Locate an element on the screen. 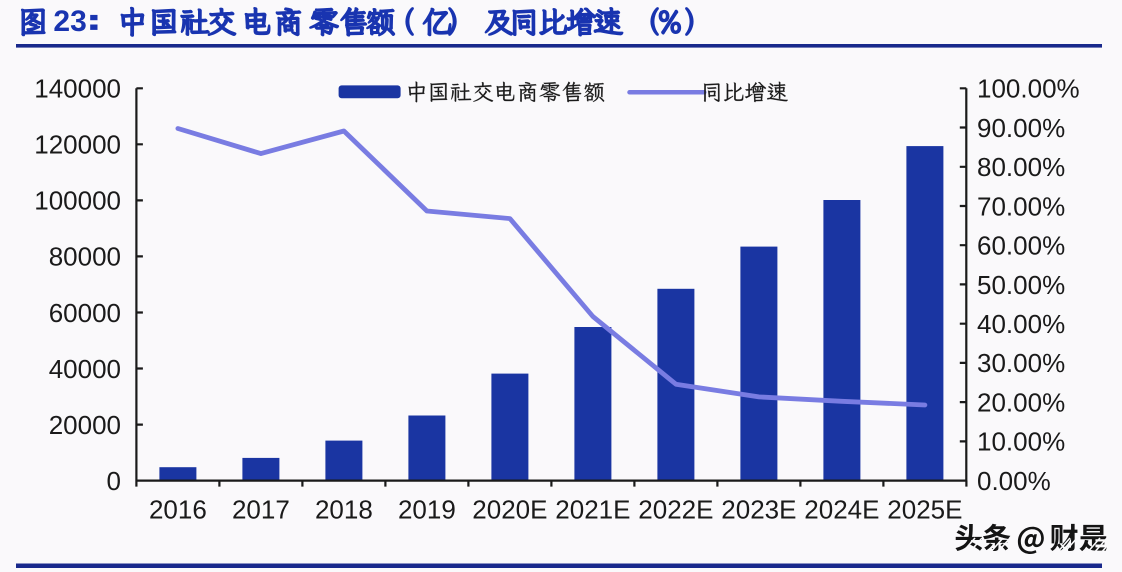 The width and height of the screenshot is (1122, 572). svg-text: 2019 is located at coordinates (427, 509).